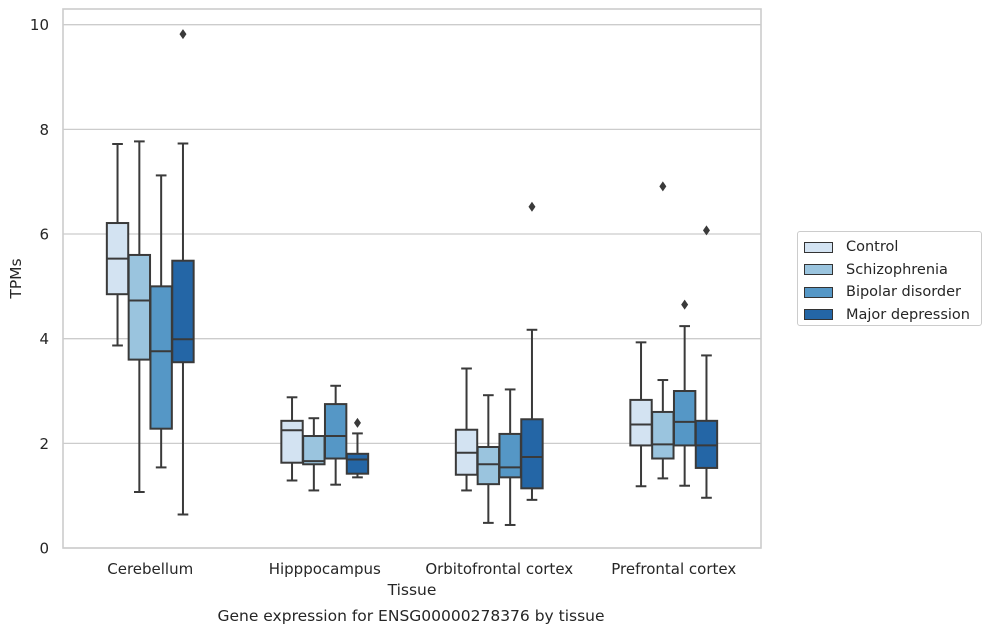 The image size is (992, 634). Describe the element at coordinates (44, 235) in the screenshot. I see `y-tick-label: 6` at that location.